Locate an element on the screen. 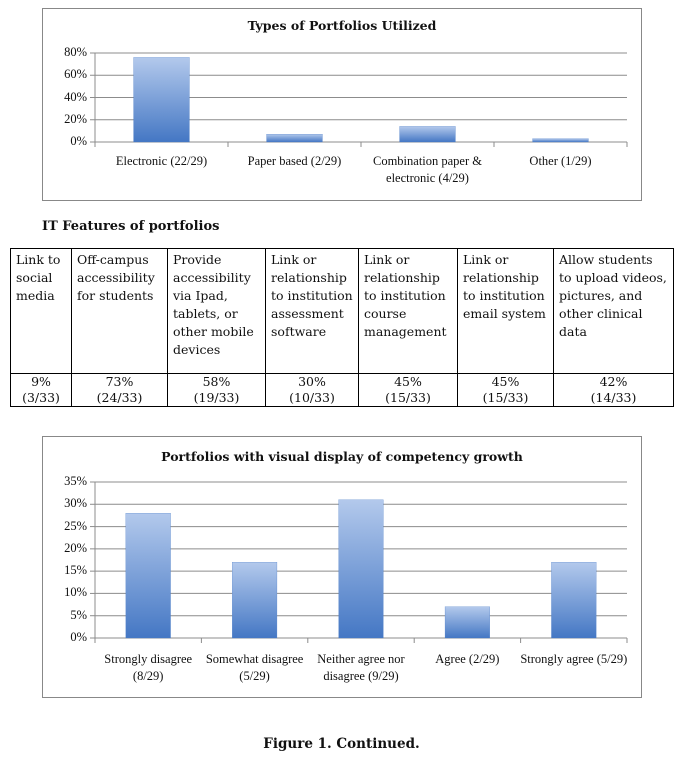 Image resolution: width=683 pixels, height=758 pixels. x-tick-label: Strongly disagree (8/29) is located at coordinates (148, 667).